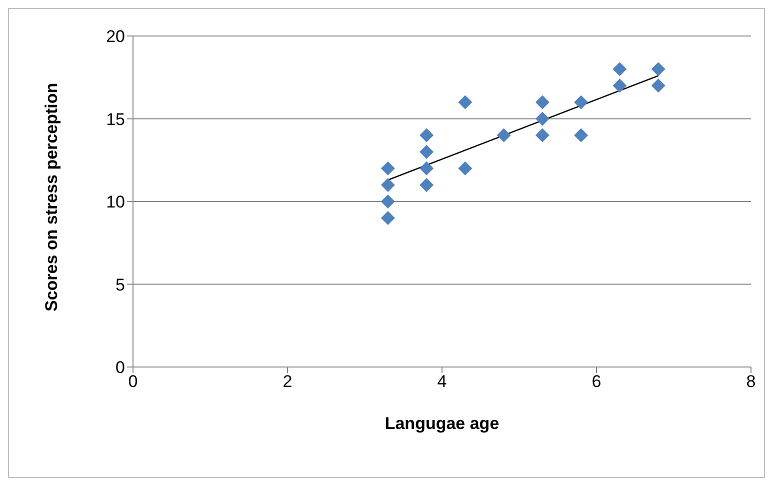  I want to click on y-tick-label: 10, so click(115, 202).